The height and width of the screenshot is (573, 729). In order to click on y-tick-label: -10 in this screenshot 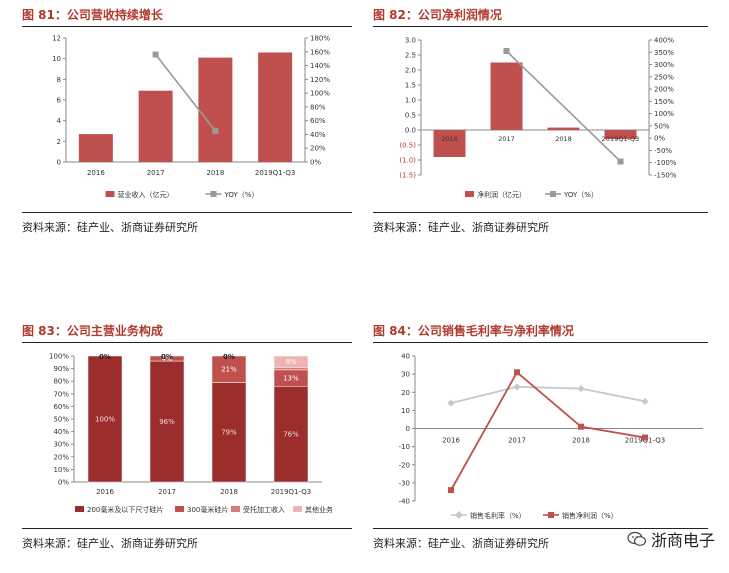, I will do `click(404, 447)`.